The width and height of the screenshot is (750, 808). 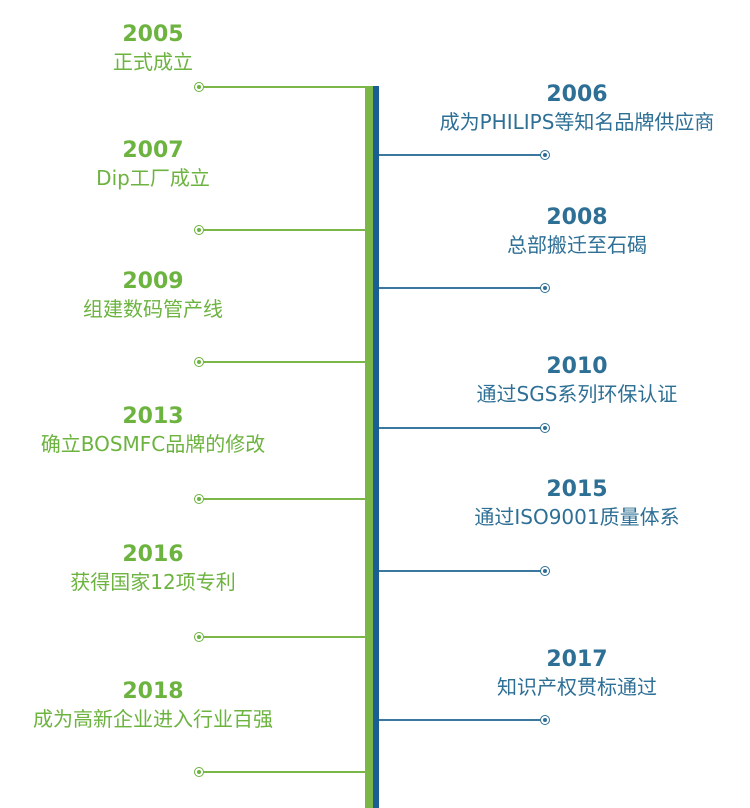 What do you see at coordinates (577, 366) in the screenshot?
I see `entry-year: 2010` at bounding box center [577, 366].